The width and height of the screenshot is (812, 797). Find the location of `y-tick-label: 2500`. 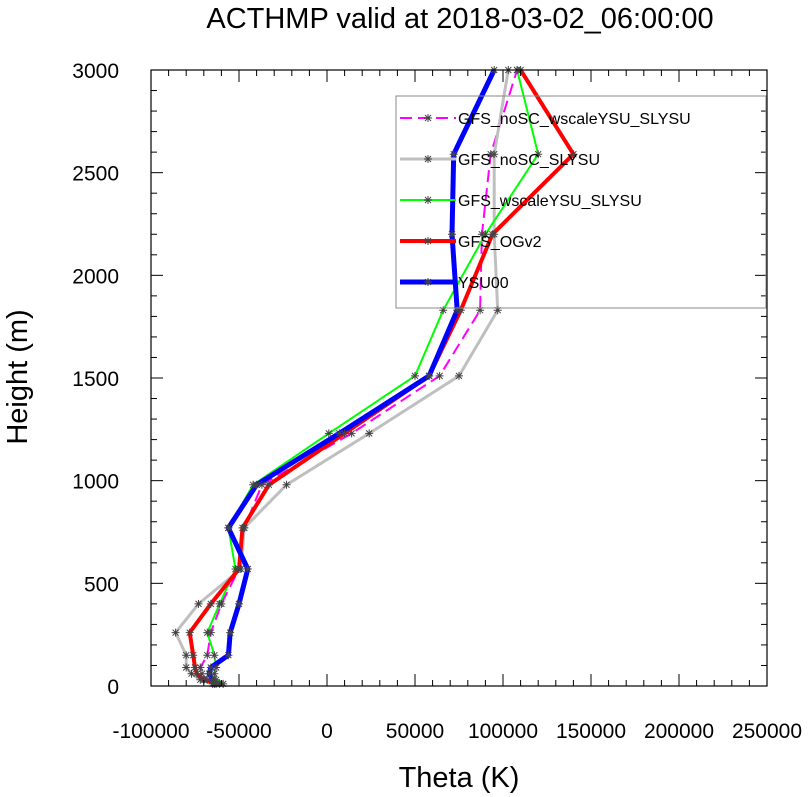

y-tick-label: 2500 is located at coordinates (95, 174).